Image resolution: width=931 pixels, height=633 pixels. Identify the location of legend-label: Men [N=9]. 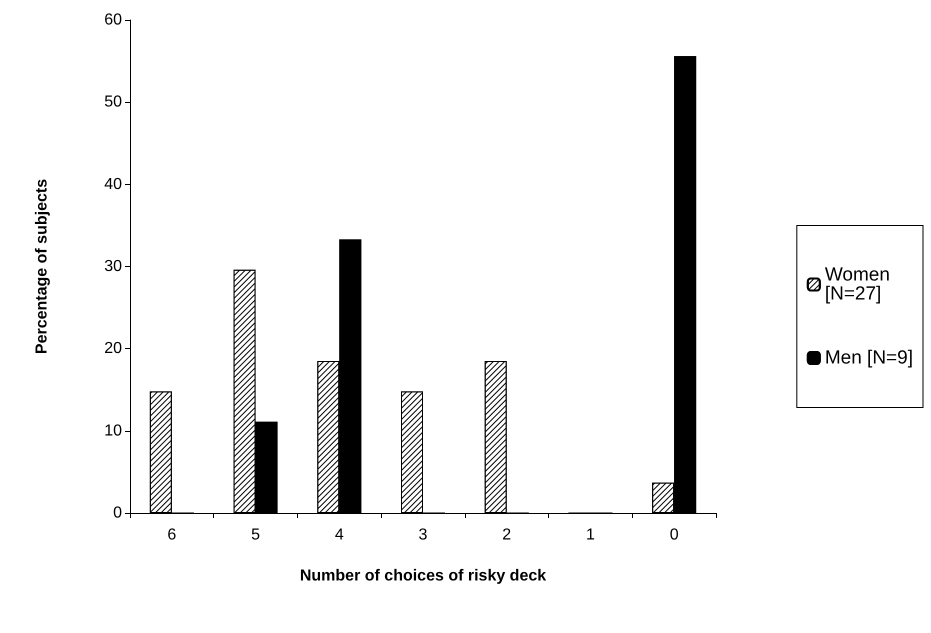
(869, 358).